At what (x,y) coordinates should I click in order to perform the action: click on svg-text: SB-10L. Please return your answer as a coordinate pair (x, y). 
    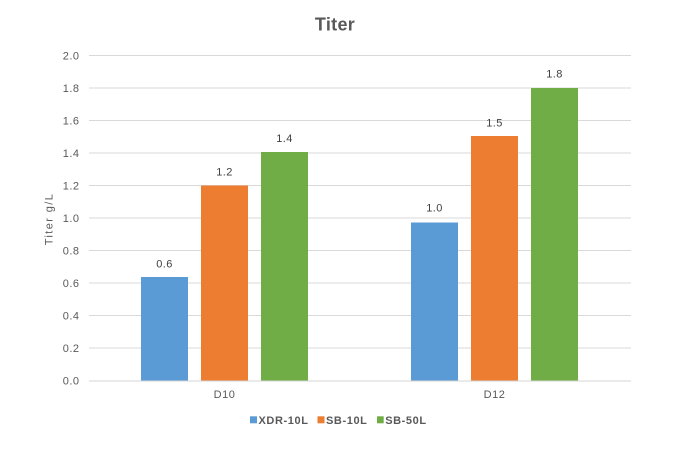
    Looking at the image, I should click on (347, 421).